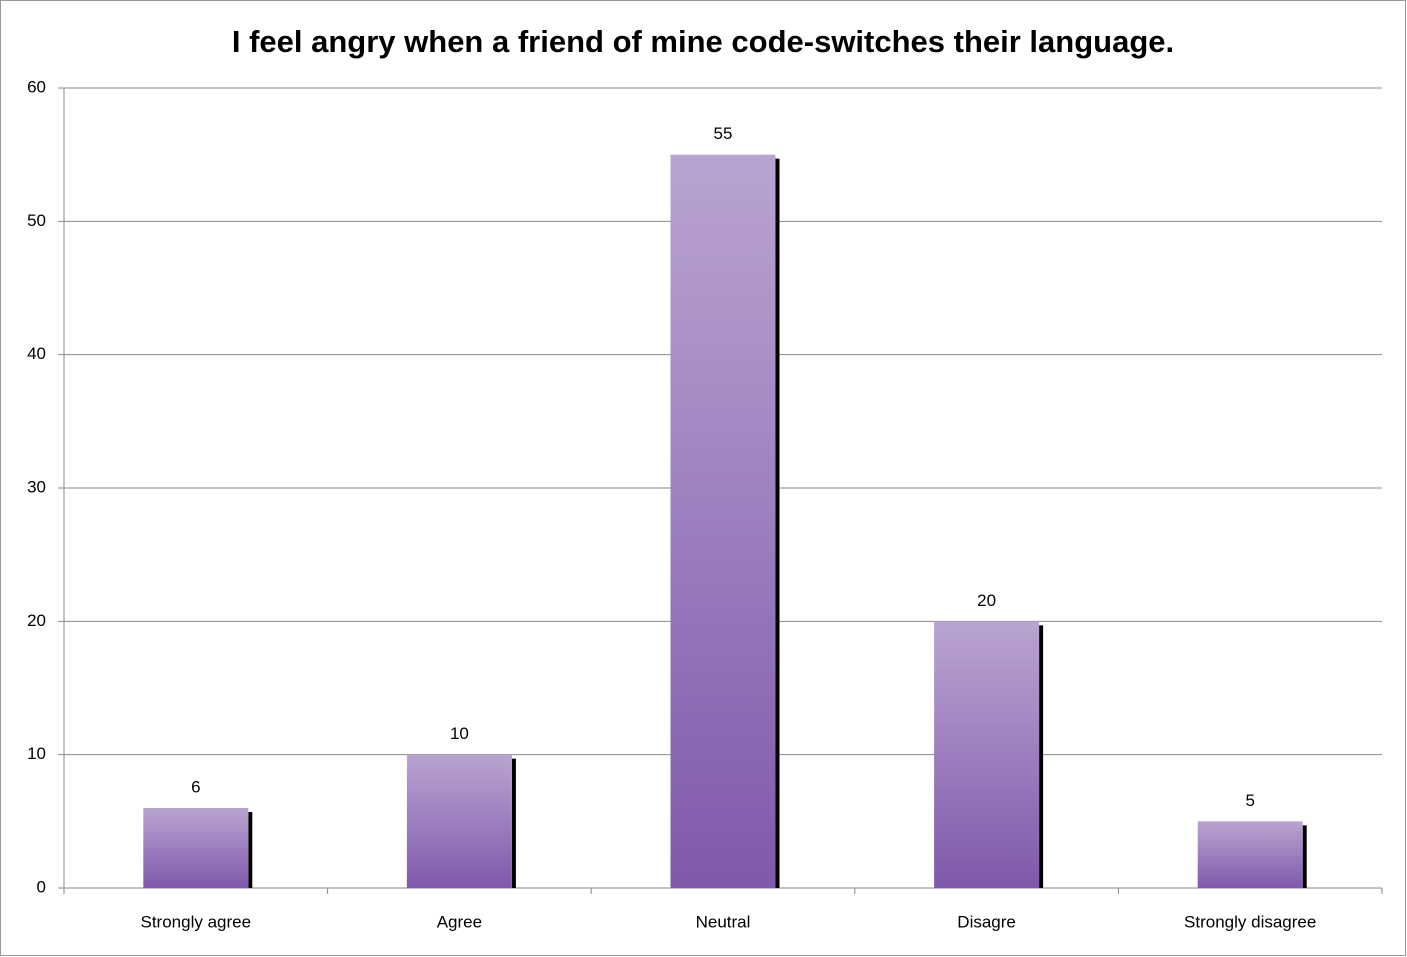 The height and width of the screenshot is (957, 1407). What do you see at coordinates (195, 786) in the screenshot?
I see `data-label: 6` at bounding box center [195, 786].